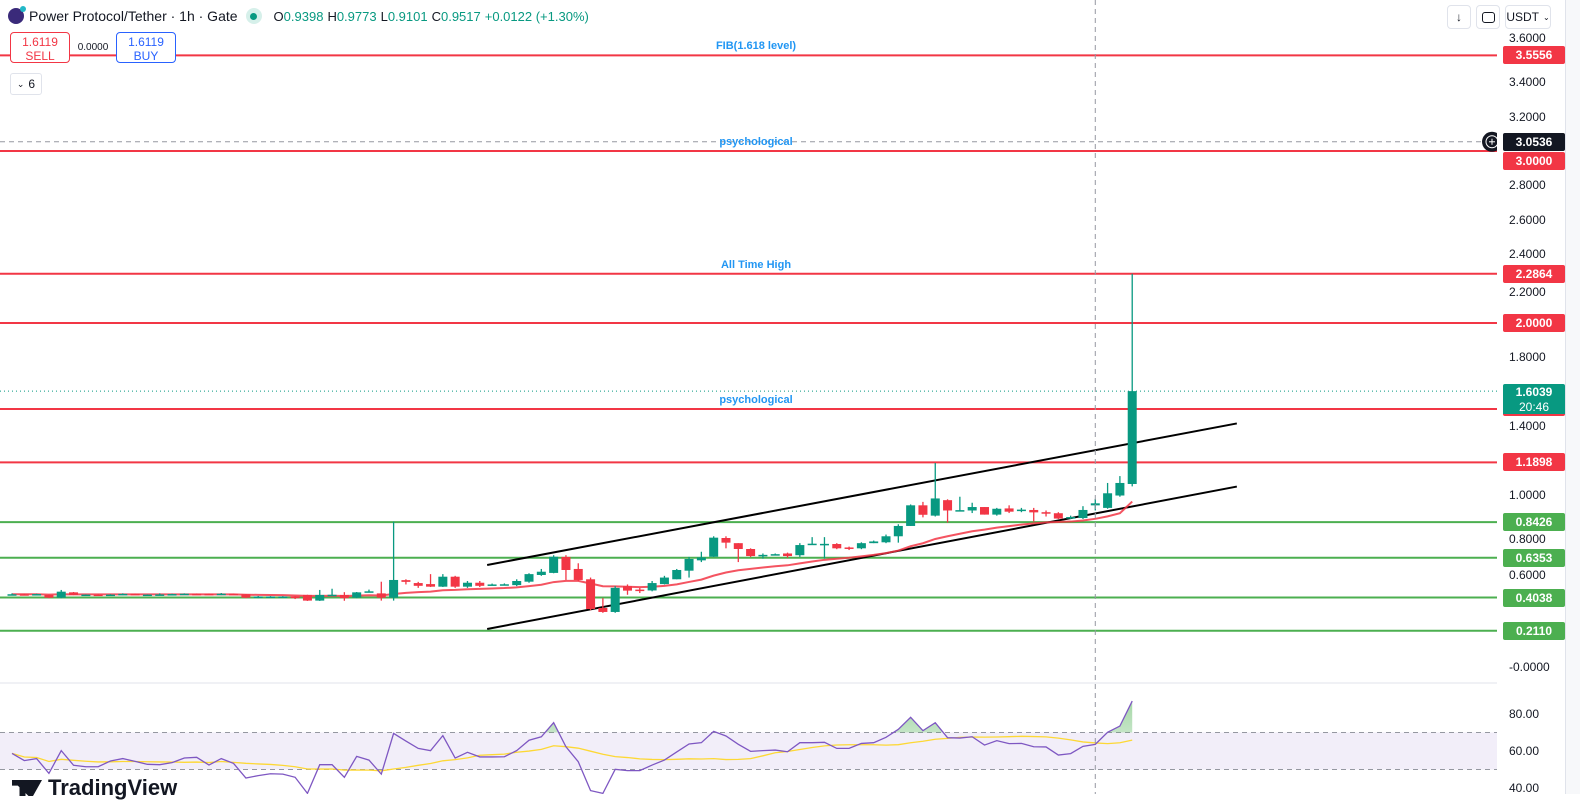 The width and height of the screenshot is (1580, 801). What do you see at coordinates (26, 84) in the screenshot?
I see `indicators-toggle: ⌄ 6` at bounding box center [26, 84].